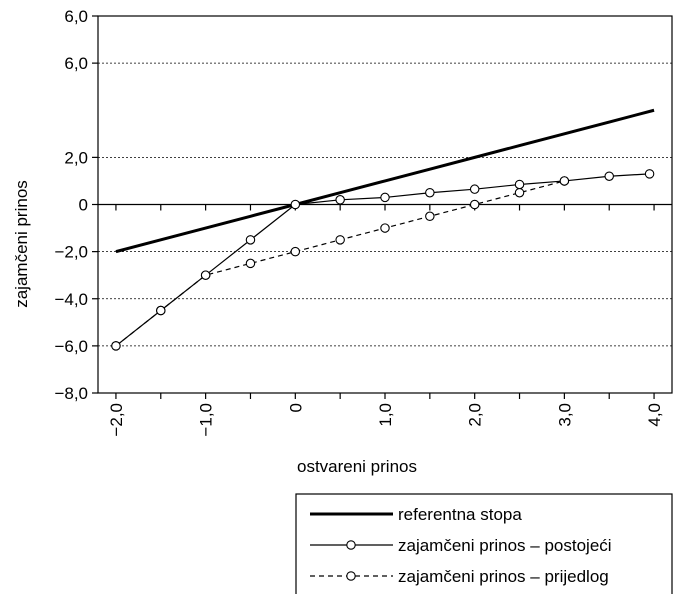 This screenshot has height=594, width=674. What do you see at coordinates (385, 415) in the screenshot?
I see `x-tick-label: 1,0` at bounding box center [385, 415].